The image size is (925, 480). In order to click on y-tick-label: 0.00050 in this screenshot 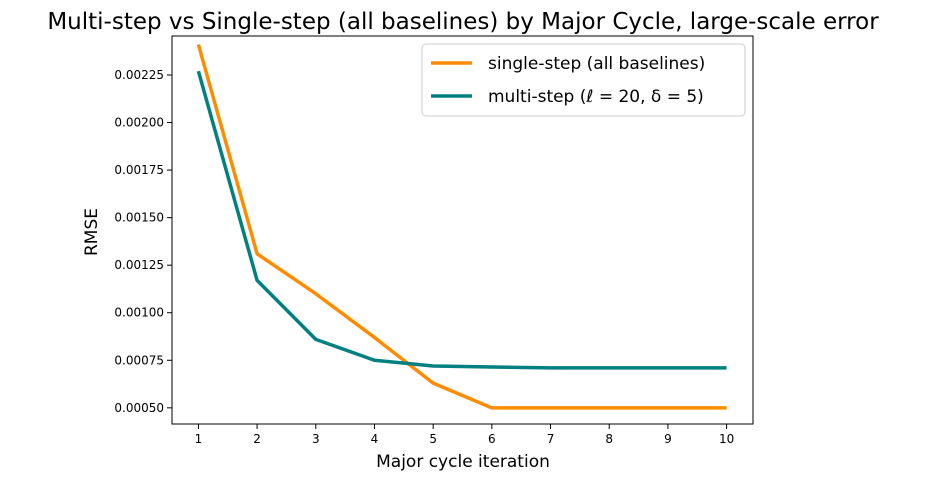, I will do `click(139, 408)`.